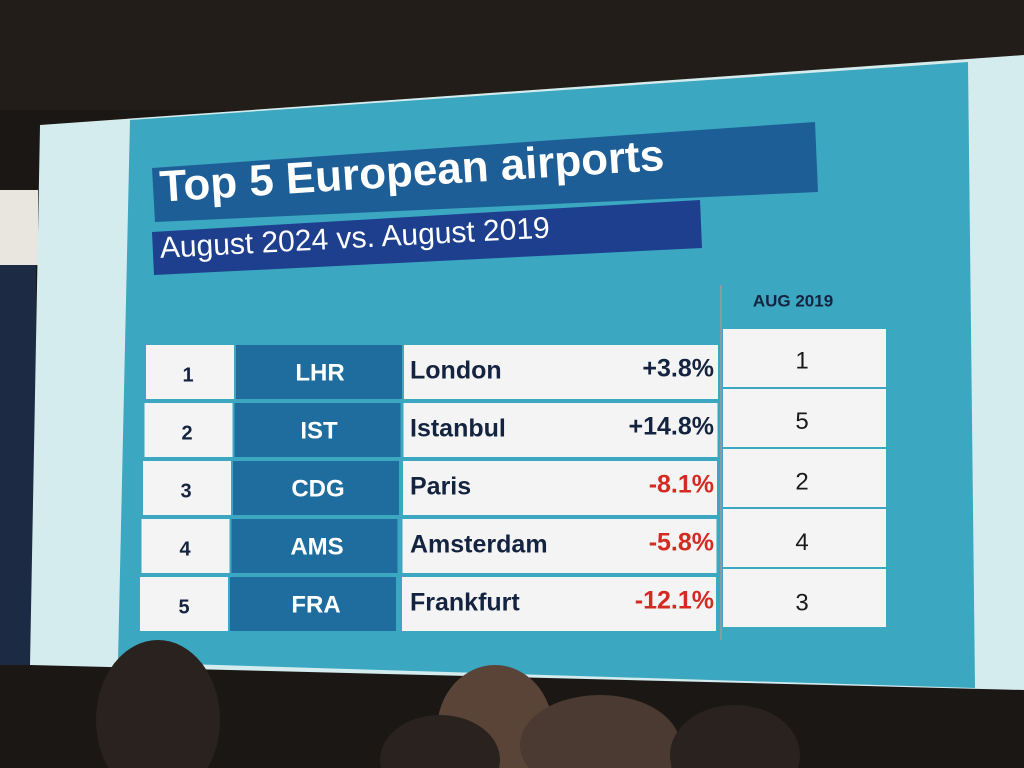 Image resolution: width=1024 pixels, height=768 pixels. What do you see at coordinates (801, 542) in the screenshot?
I see `previous-rank: 4` at bounding box center [801, 542].